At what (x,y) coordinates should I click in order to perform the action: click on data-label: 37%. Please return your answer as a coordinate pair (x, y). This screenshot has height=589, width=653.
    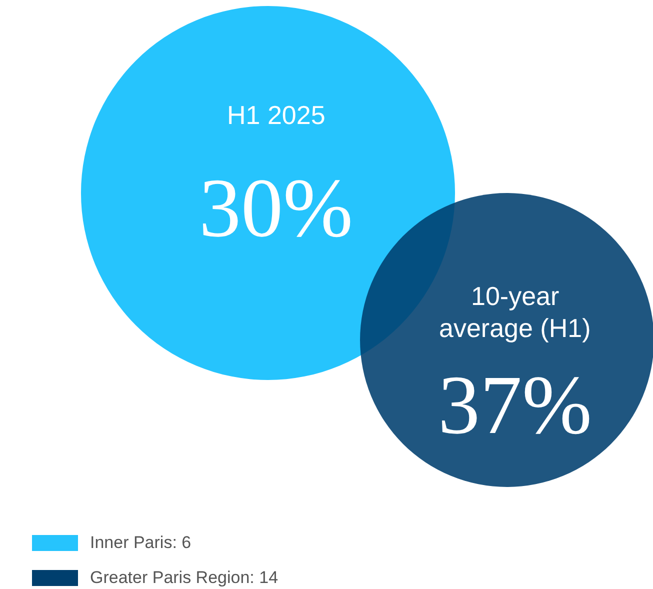
    Looking at the image, I should click on (515, 405).